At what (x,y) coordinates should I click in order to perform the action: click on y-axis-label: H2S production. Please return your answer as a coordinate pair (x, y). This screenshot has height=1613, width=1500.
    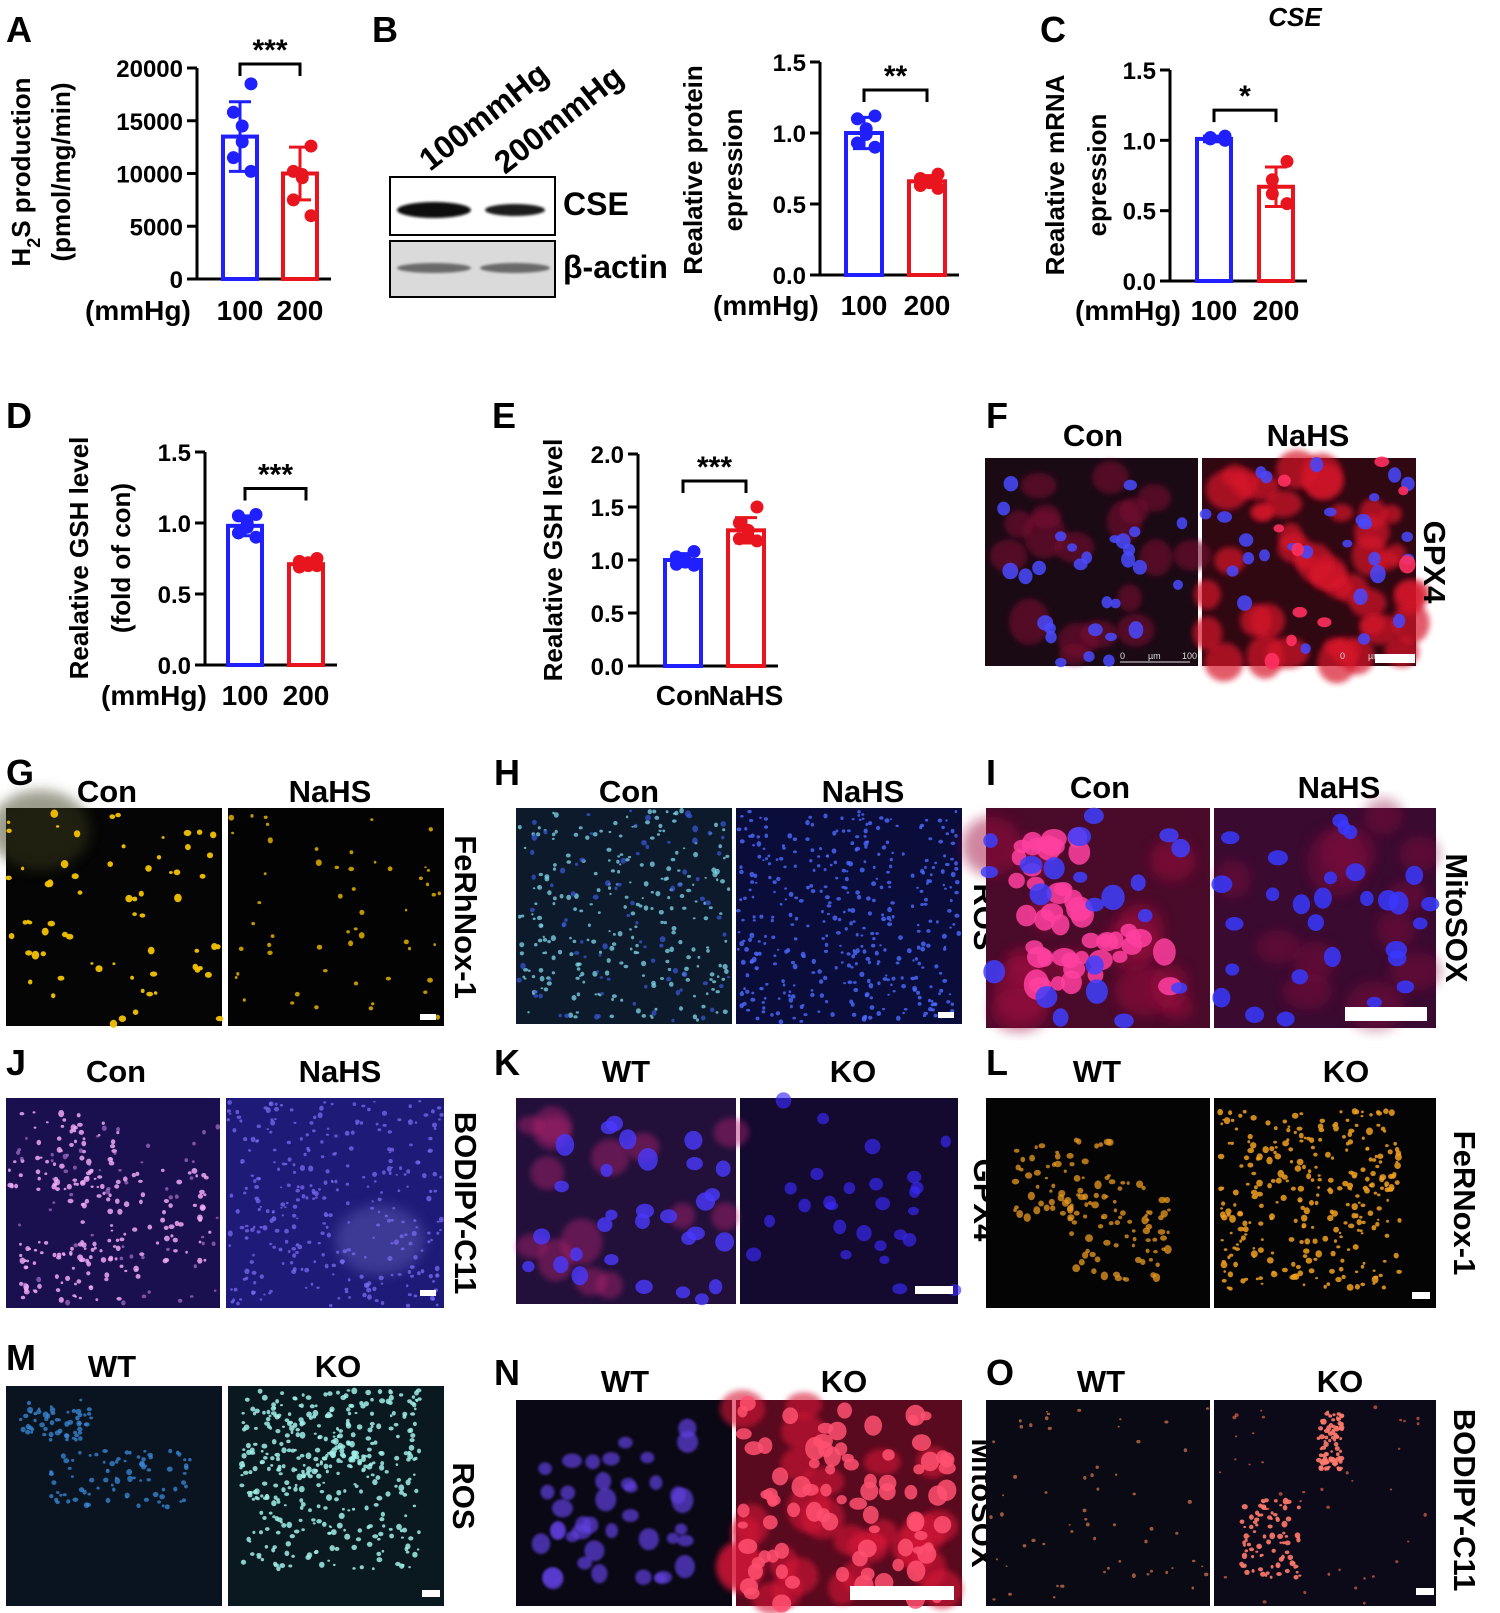
    Looking at the image, I should click on (25, 171).